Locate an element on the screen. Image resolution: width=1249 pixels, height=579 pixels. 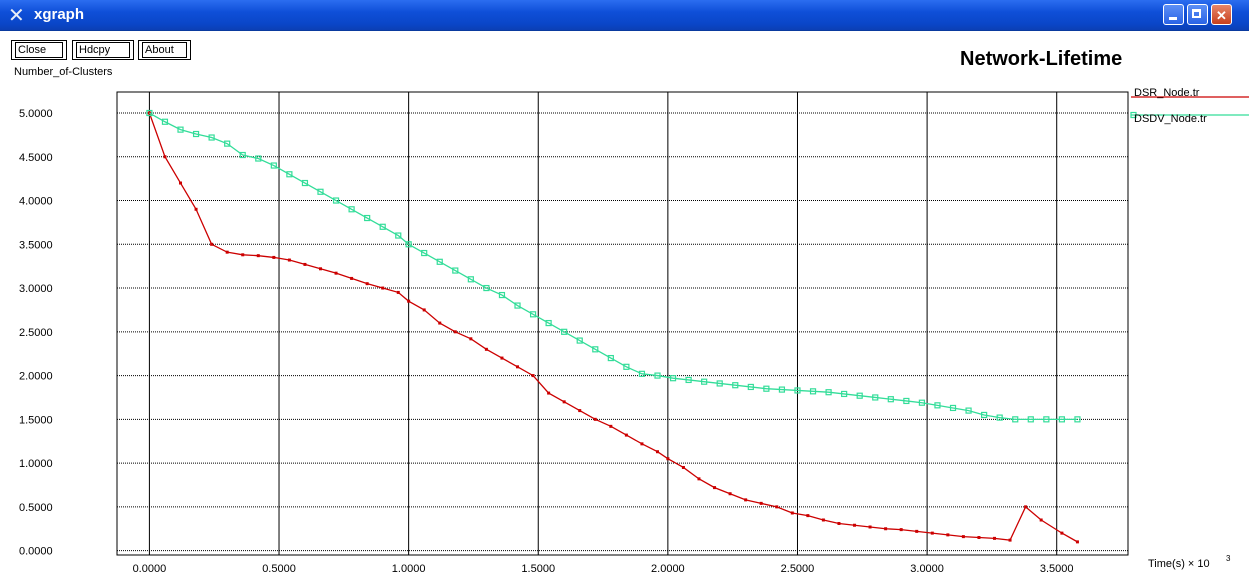
about-button-label: About is located at coordinates (164, 50).